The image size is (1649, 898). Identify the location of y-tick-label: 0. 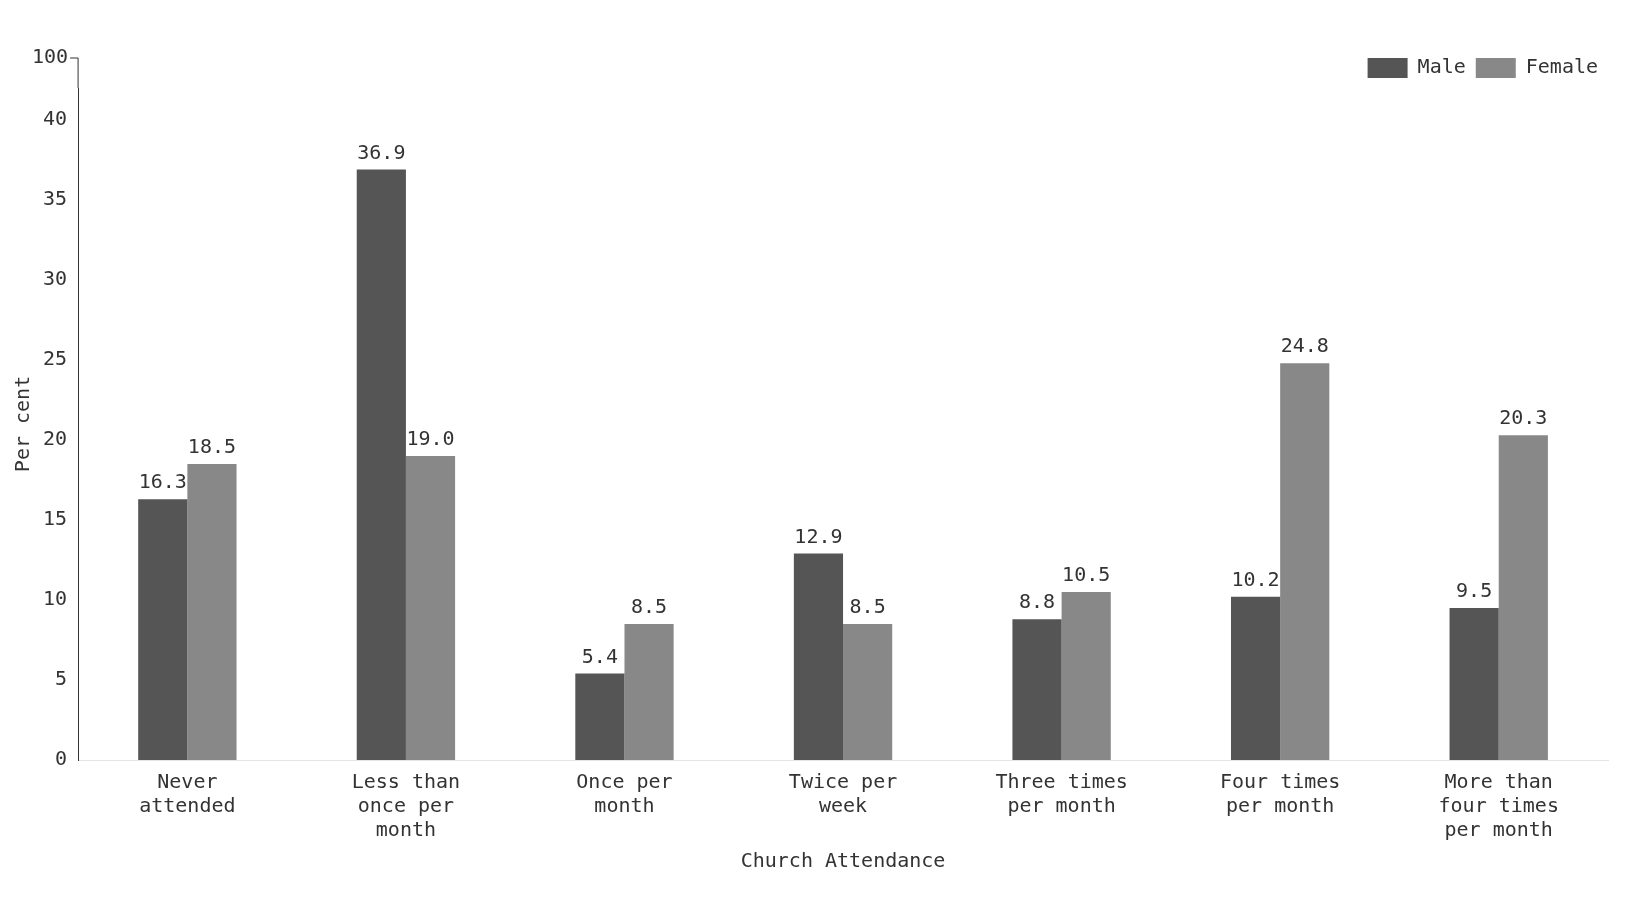
(61, 758).